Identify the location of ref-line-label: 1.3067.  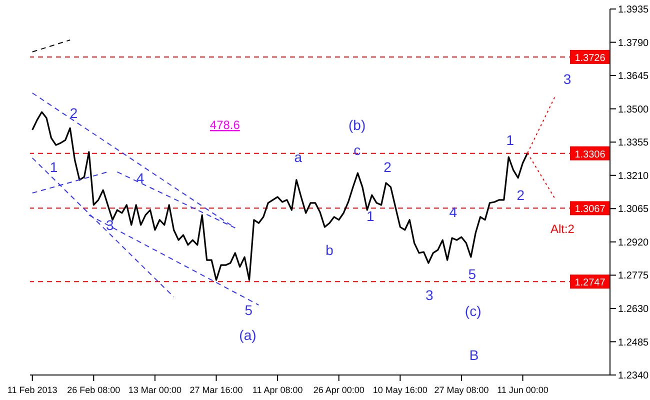
(590, 210).